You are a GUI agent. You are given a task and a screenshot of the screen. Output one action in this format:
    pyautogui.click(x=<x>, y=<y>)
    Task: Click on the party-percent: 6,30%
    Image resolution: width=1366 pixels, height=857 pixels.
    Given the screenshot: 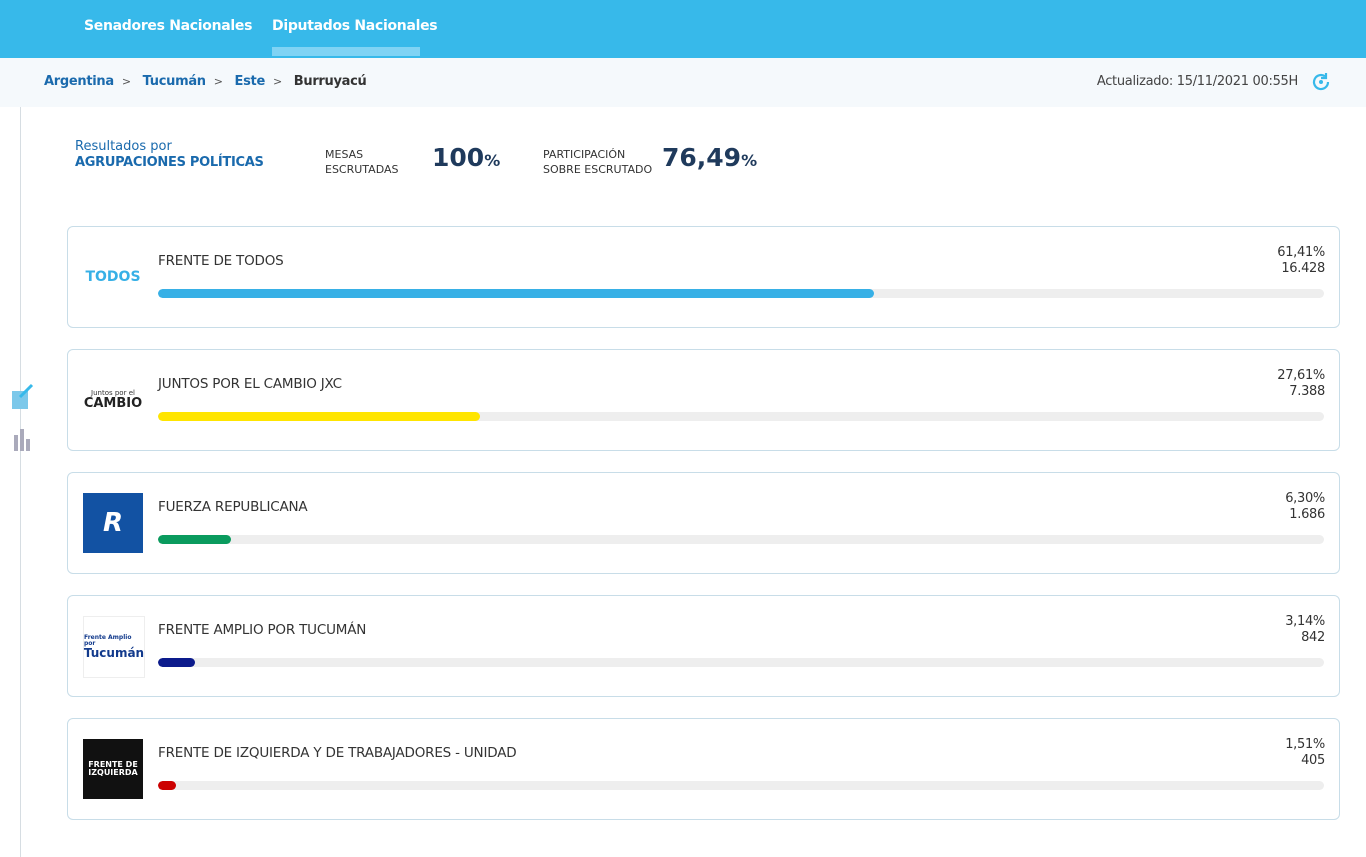 What is the action you would take?
    pyautogui.click(x=1305, y=498)
    